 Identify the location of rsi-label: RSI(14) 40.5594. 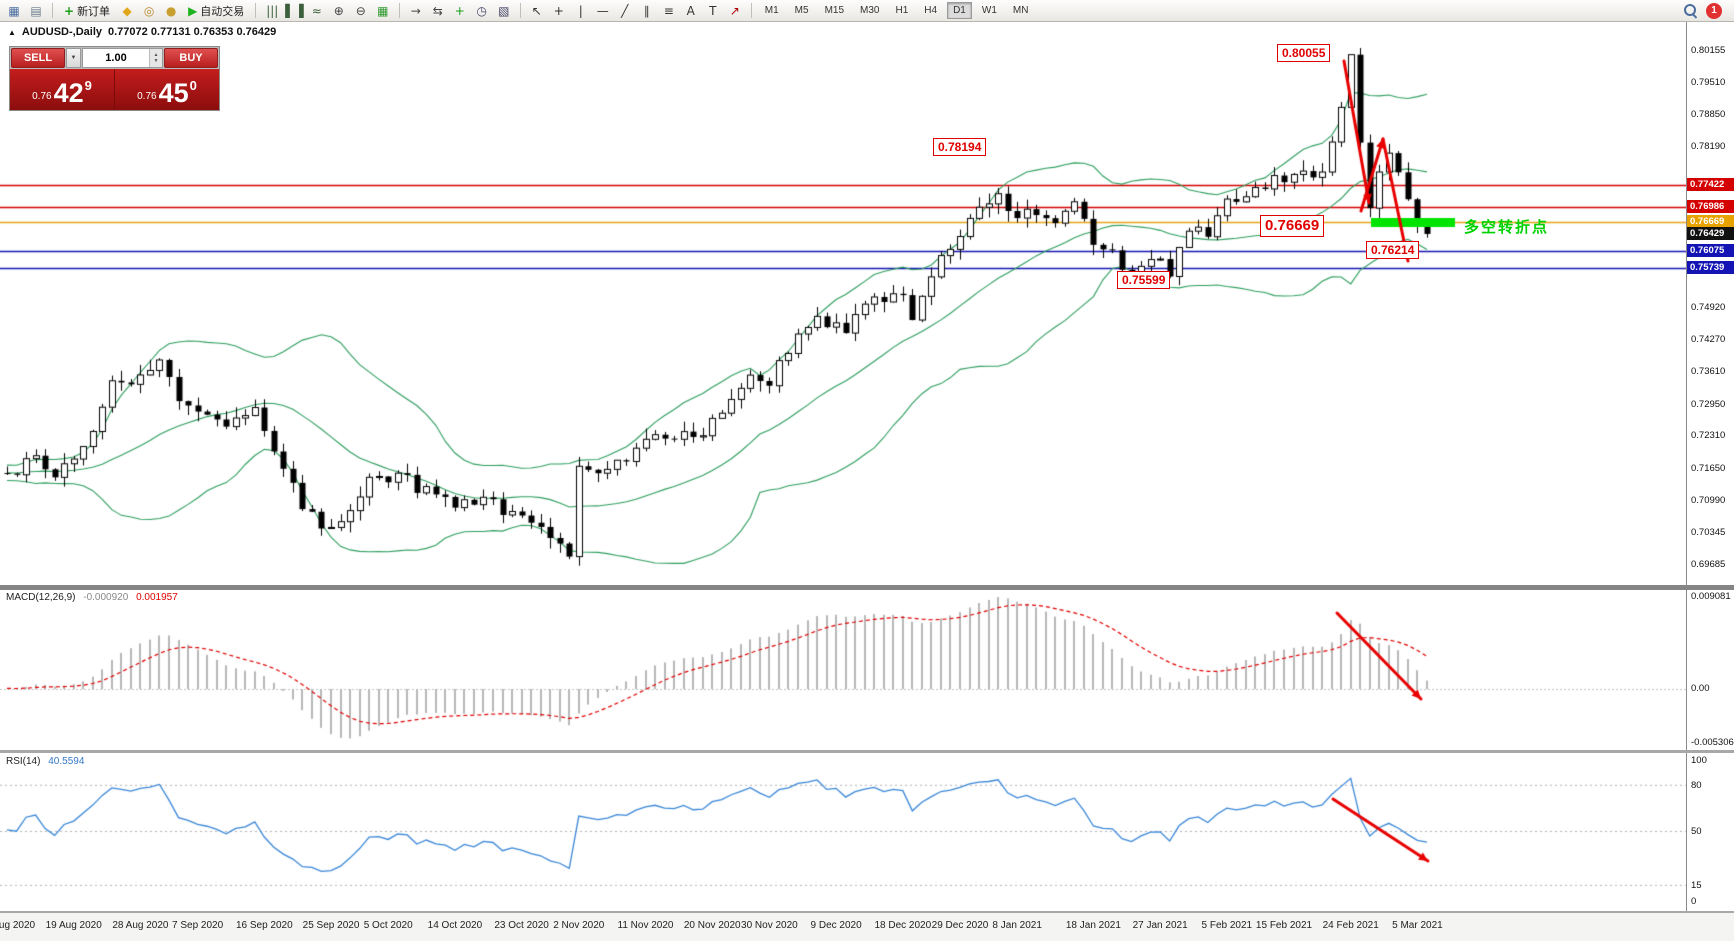
(47, 761).